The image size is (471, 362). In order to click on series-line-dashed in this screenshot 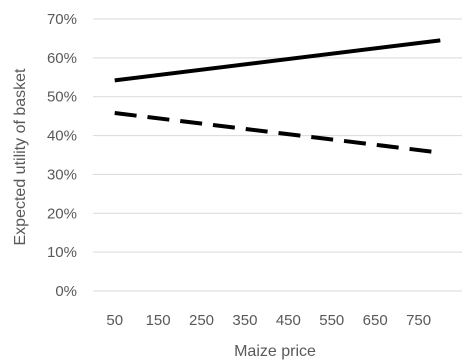, I will do `click(277, 133)`.